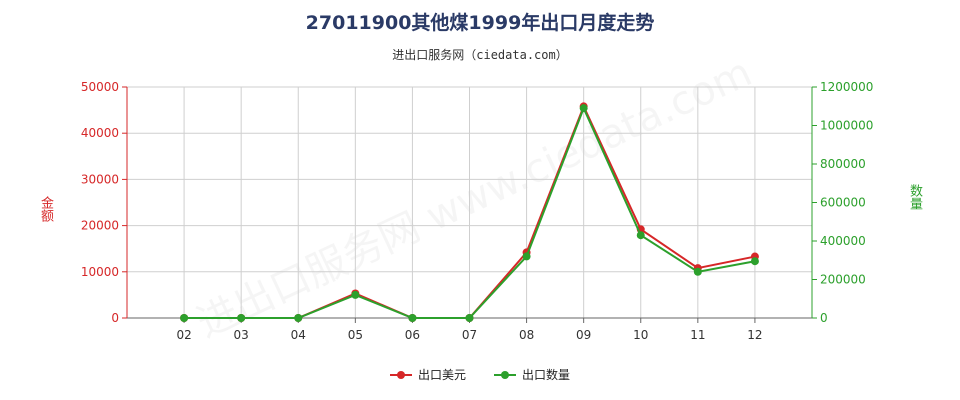 The height and width of the screenshot is (400, 960). I want to click on legend-item-series-0: 出口美元, so click(427, 374).